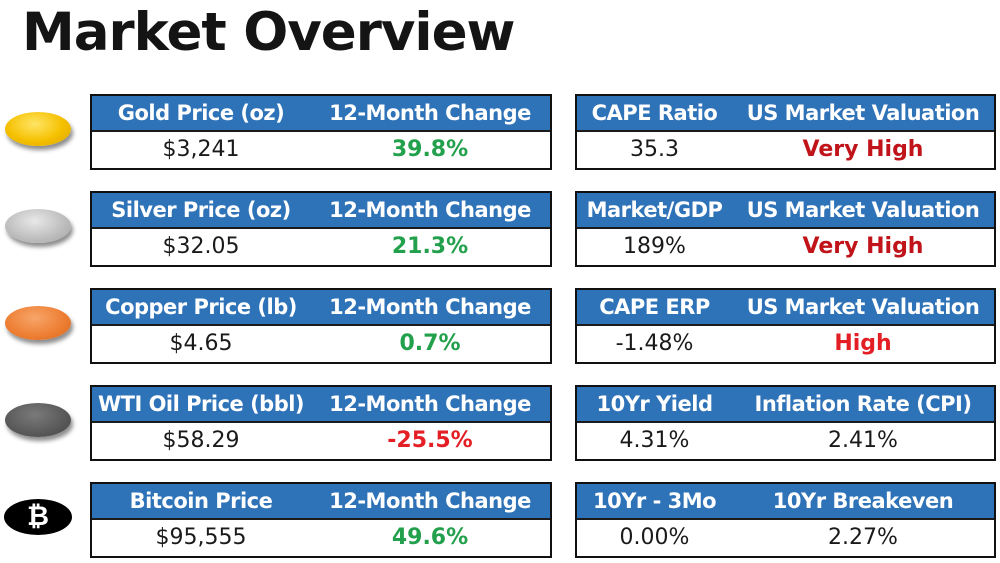 The width and height of the screenshot is (1000, 563). What do you see at coordinates (863, 404) in the screenshot?
I see `inflation-header: Inflation Rate (CPI)` at bounding box center [863, 404].